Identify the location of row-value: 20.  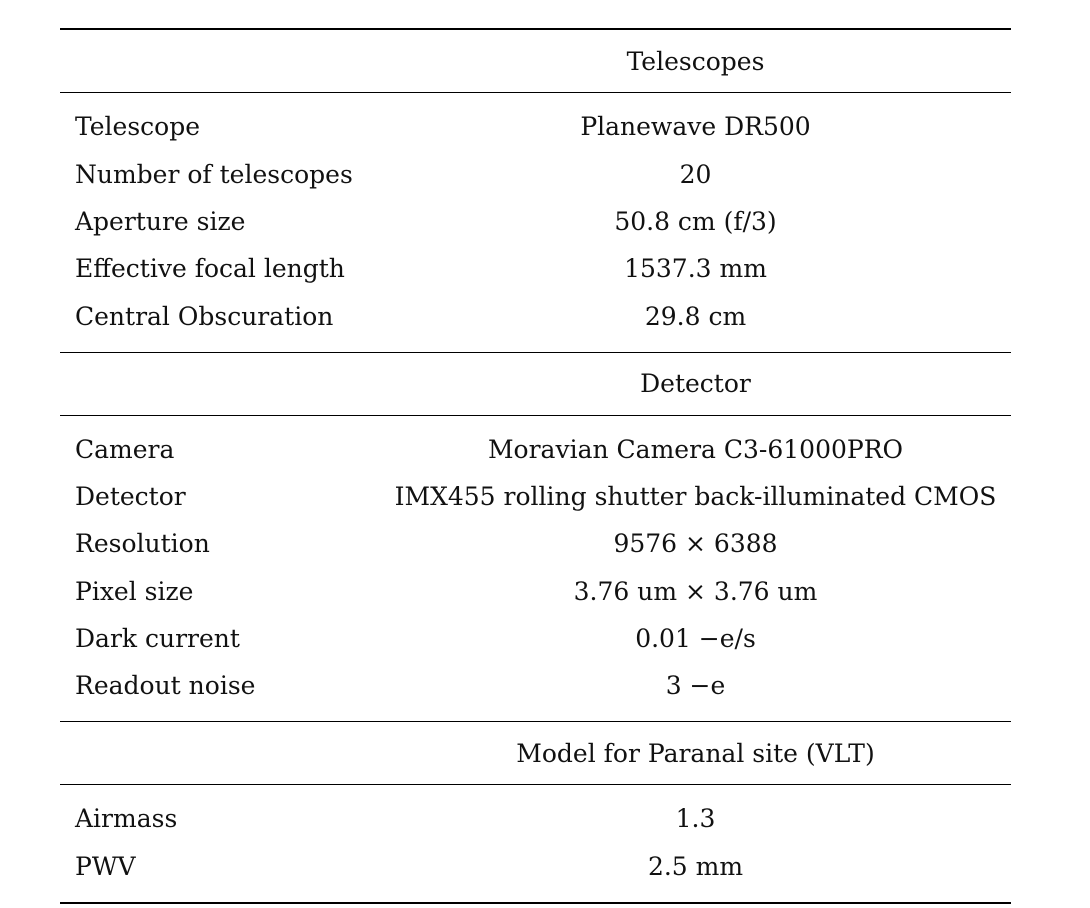
(695, 174).